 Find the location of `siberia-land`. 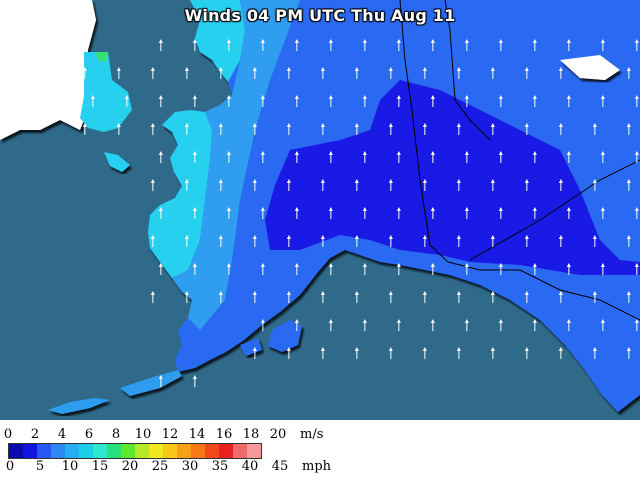

siberia-land is located at coordinates (48, 70).